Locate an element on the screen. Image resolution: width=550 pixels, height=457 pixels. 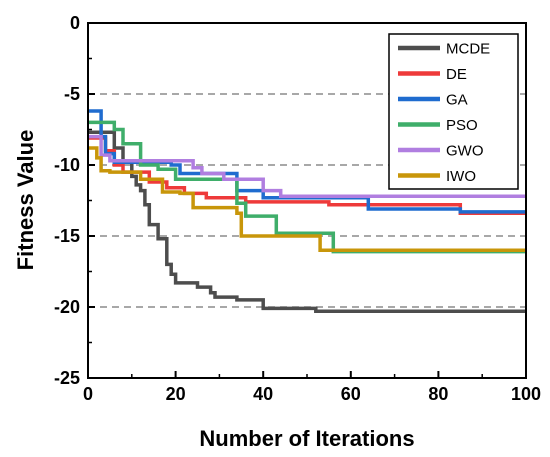
legend-label-iwo: IWO is located at coordinates (461, 176).